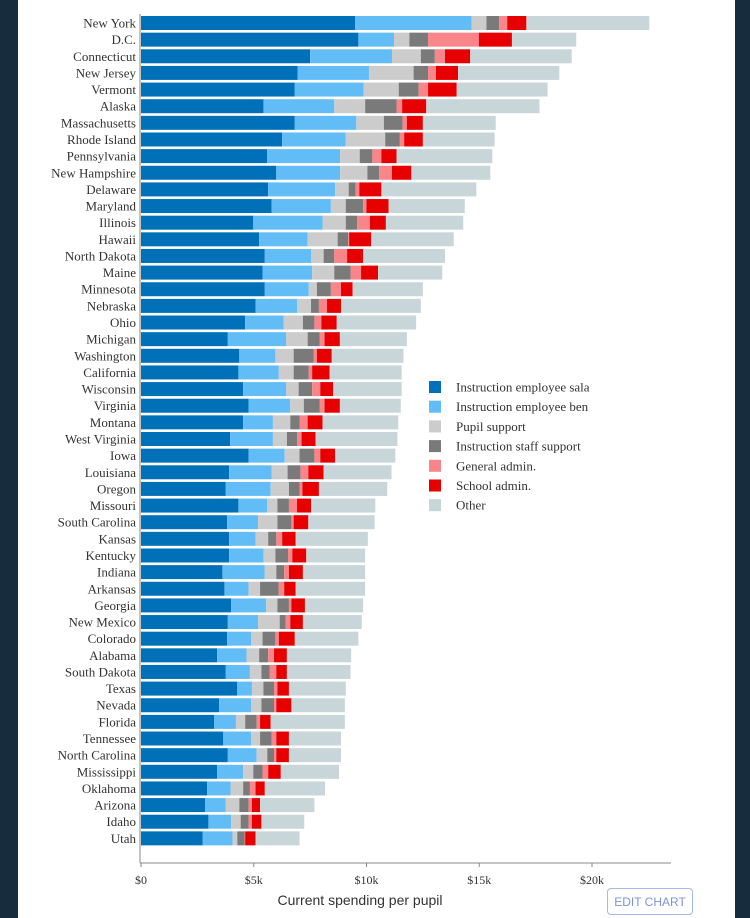 This screenshot has height=918, width=750. Describe the element at coordinates (124, 838) in the screenshot. I see `category-label: Utah` at that location.